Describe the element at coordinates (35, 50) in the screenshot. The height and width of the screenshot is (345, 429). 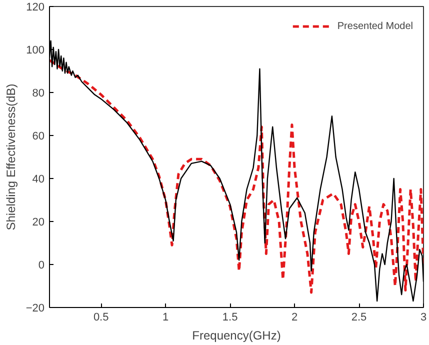
I see `y-tick-label: 100` at that location.